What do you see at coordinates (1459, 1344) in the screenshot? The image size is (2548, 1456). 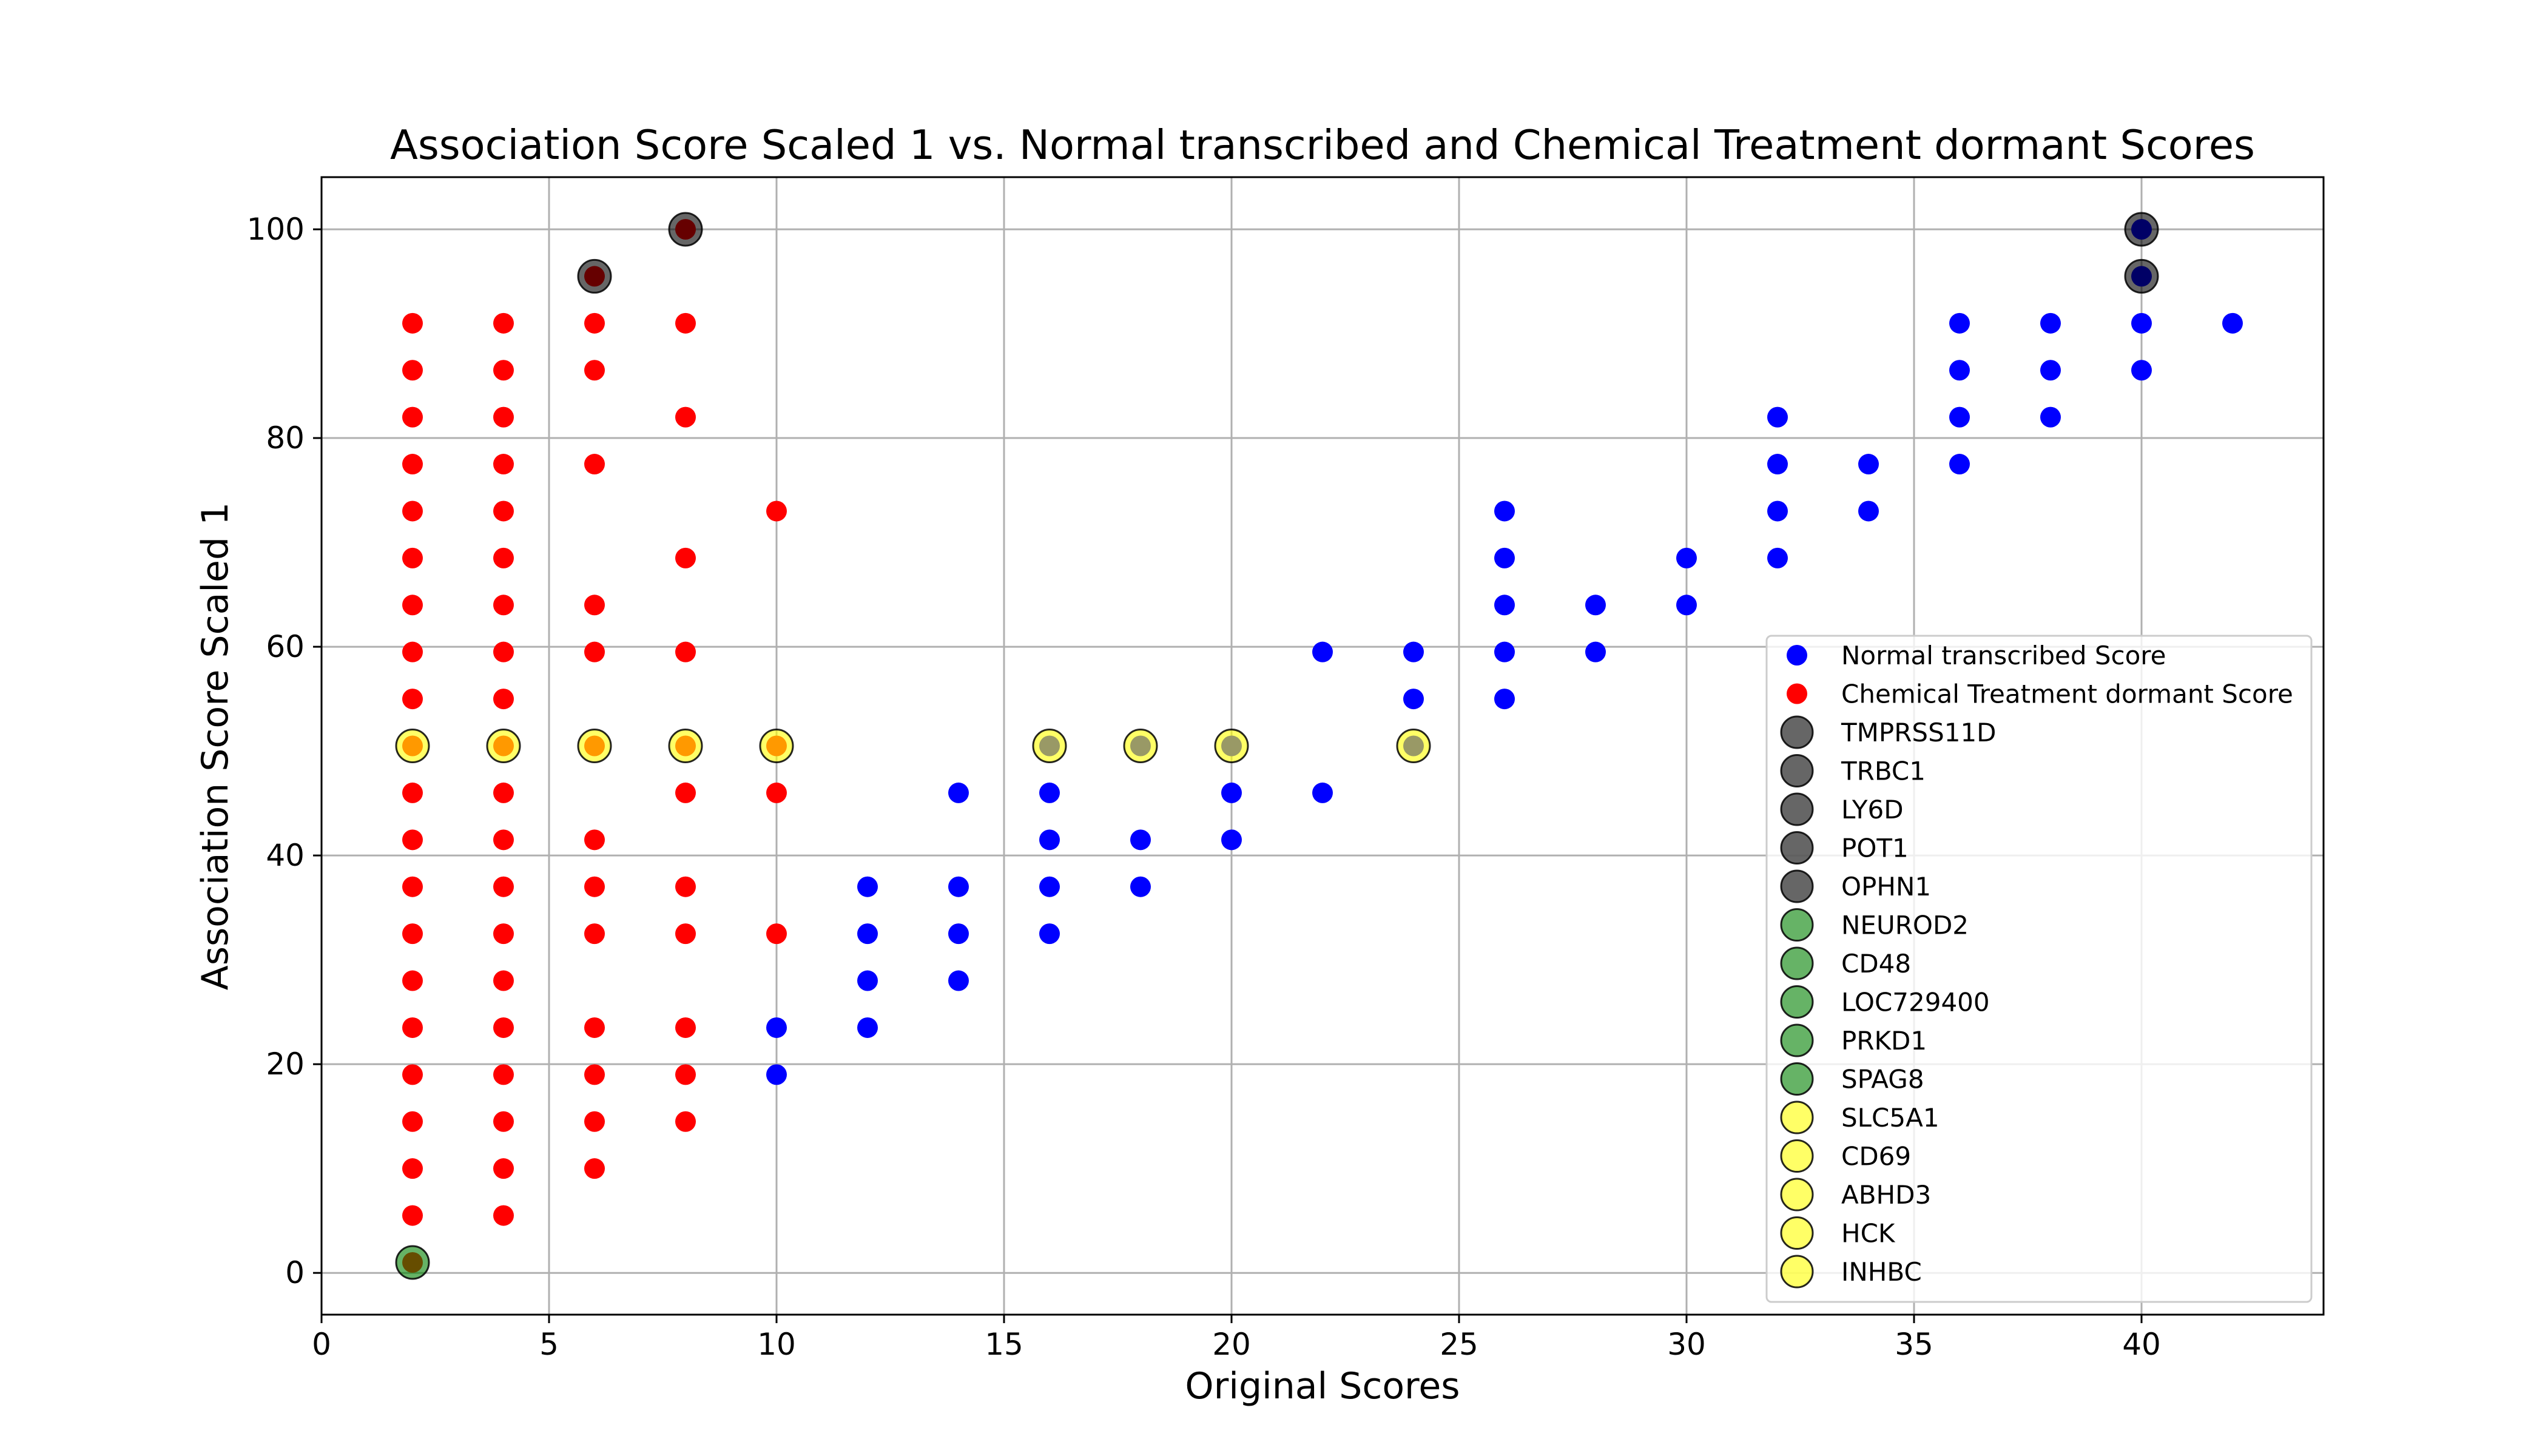 I see `x-tick-label: 25` at bounding box center [1459, 1344].